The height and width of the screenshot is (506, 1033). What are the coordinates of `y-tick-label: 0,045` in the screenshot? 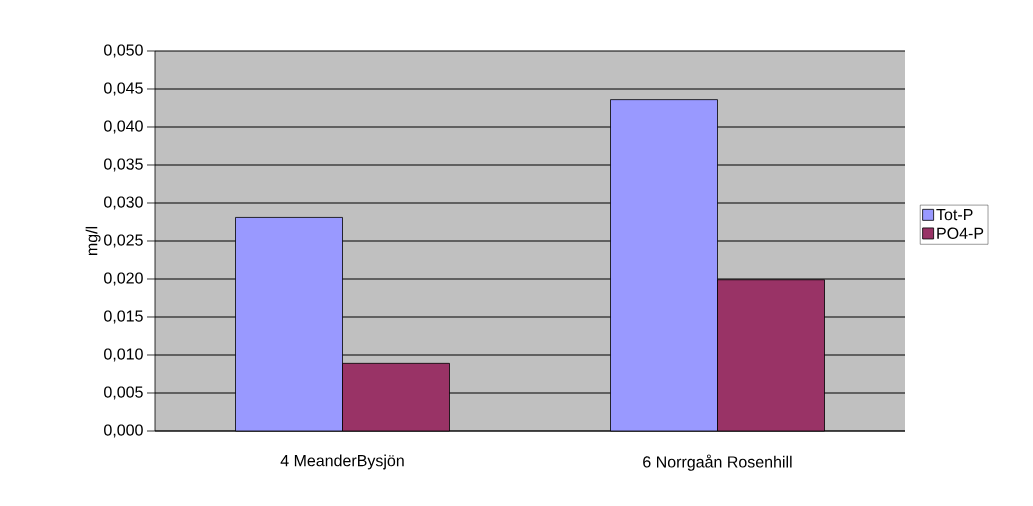 It's located at (123, 89).